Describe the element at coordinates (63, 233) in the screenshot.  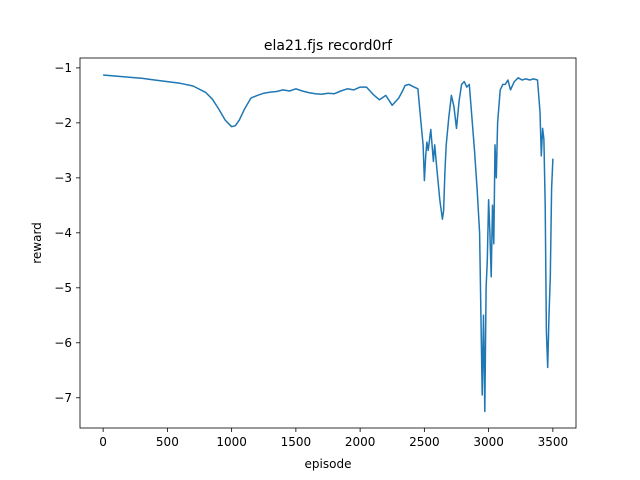
I see `y-tick-label: −4` at that location.